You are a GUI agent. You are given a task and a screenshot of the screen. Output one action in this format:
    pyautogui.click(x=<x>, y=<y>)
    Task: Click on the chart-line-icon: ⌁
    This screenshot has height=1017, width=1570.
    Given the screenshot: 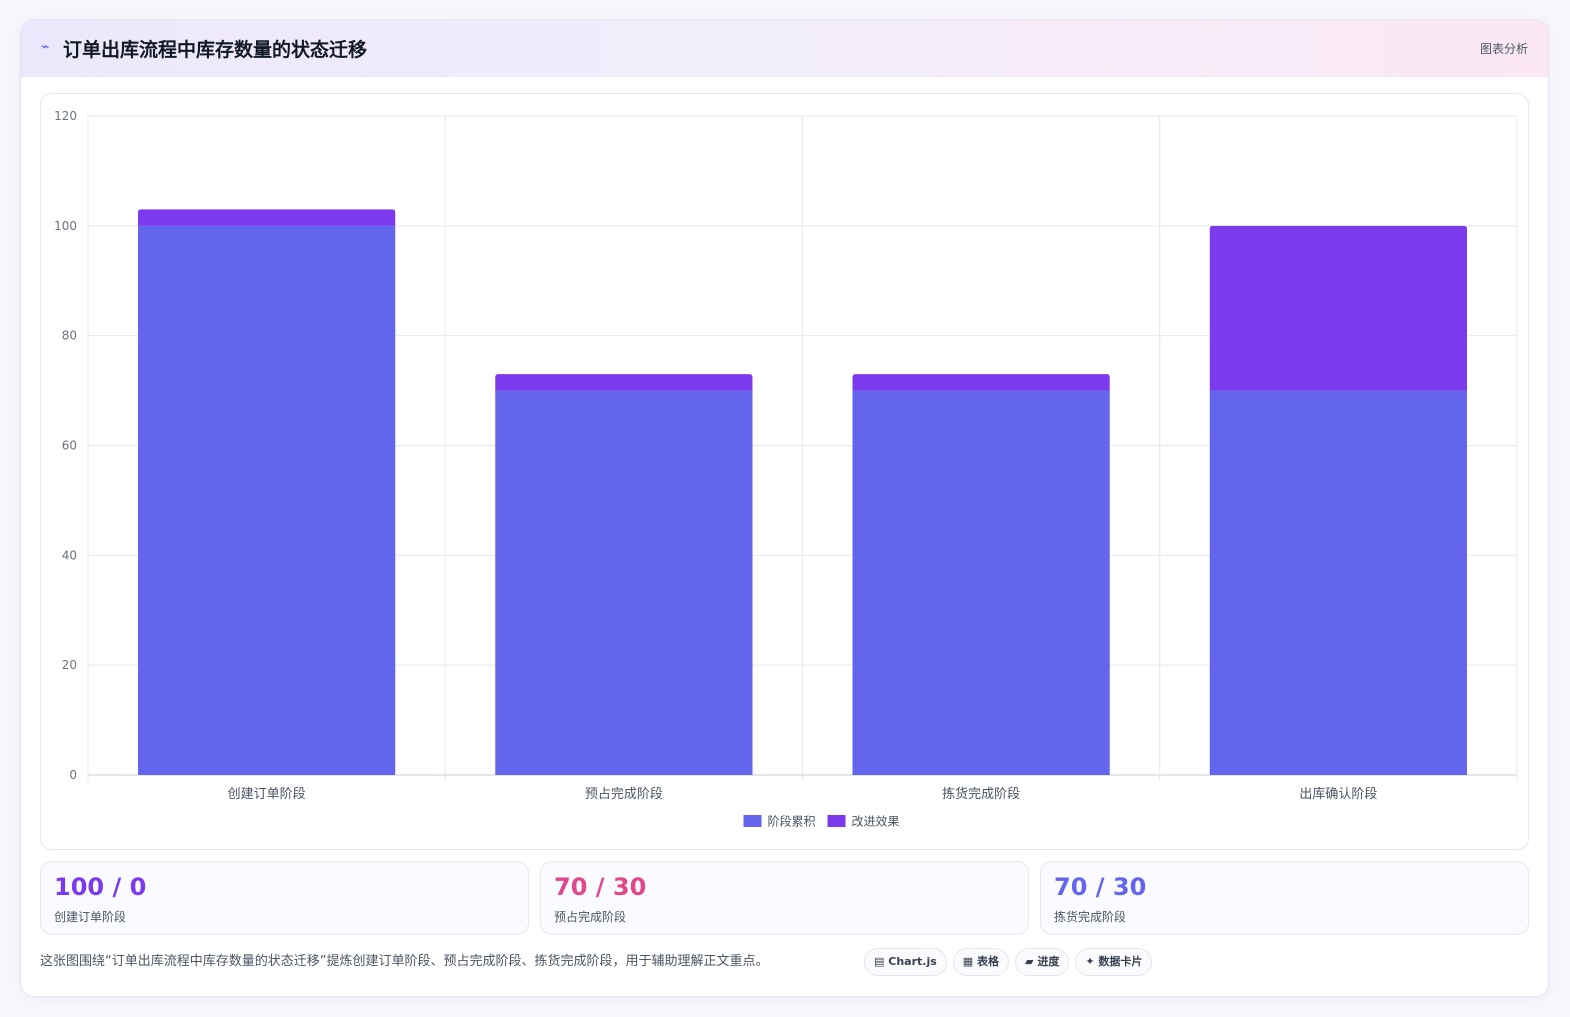 What is the action you would take?
    pyautogui.click(x=45, y=47)
    